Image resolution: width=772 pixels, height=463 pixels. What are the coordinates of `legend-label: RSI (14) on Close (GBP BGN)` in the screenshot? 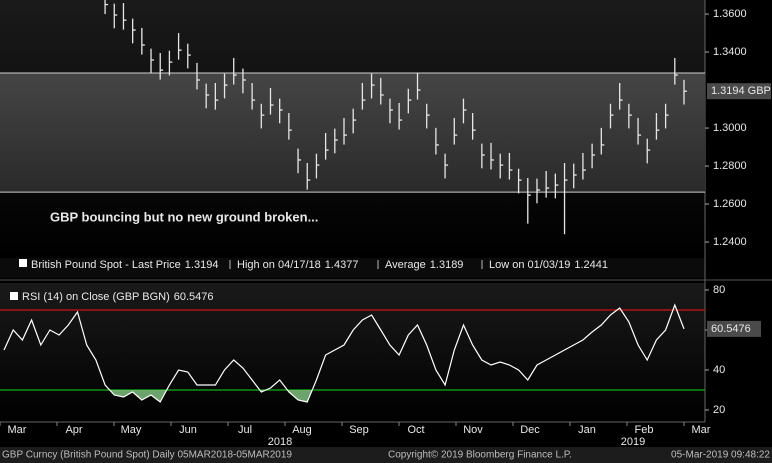 It's located at (96, 297).